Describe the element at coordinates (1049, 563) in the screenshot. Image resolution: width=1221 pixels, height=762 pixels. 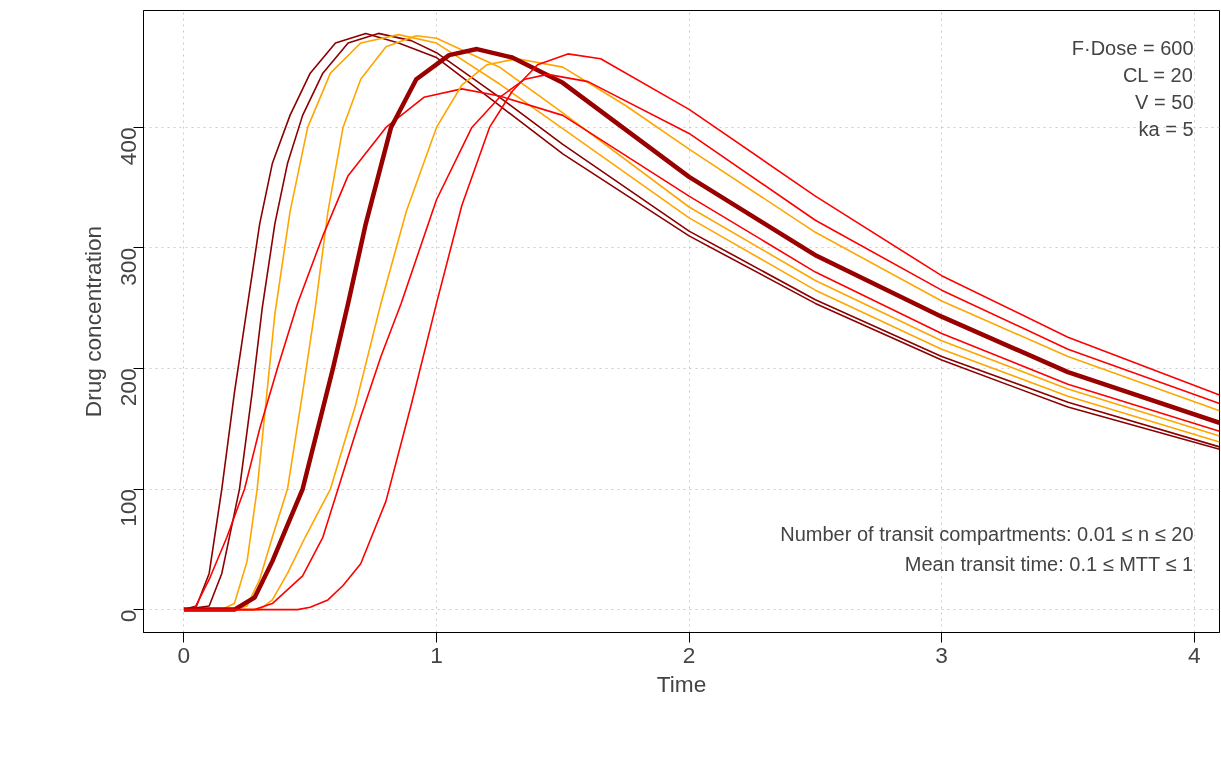
I see `annotation: Mean transit time: 0.1 ≤ MTT ≤ 1` at that location.